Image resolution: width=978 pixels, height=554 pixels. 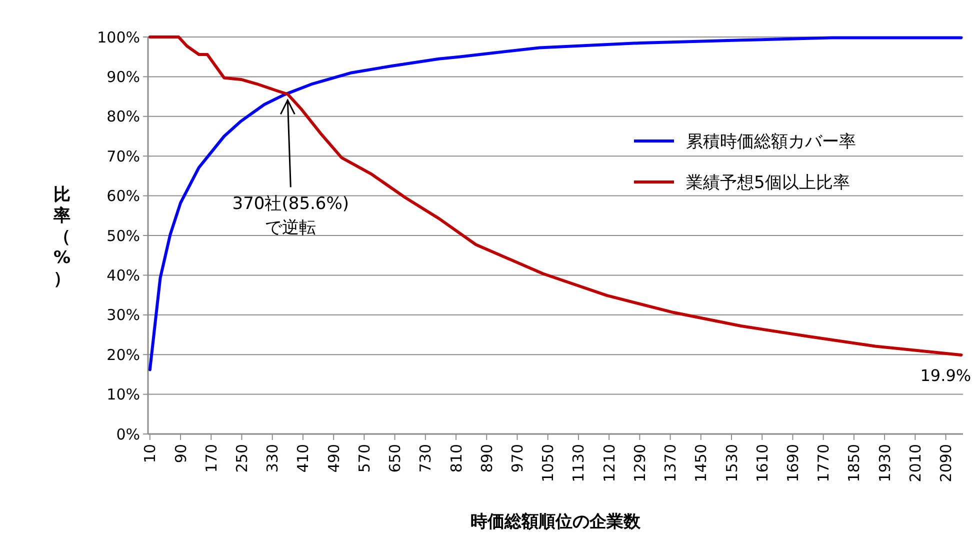 What do you see at coordinates (61, 237) in the screenshot?
I see `y-axis-title: 比率（%）` at bounding box center [61, 237].